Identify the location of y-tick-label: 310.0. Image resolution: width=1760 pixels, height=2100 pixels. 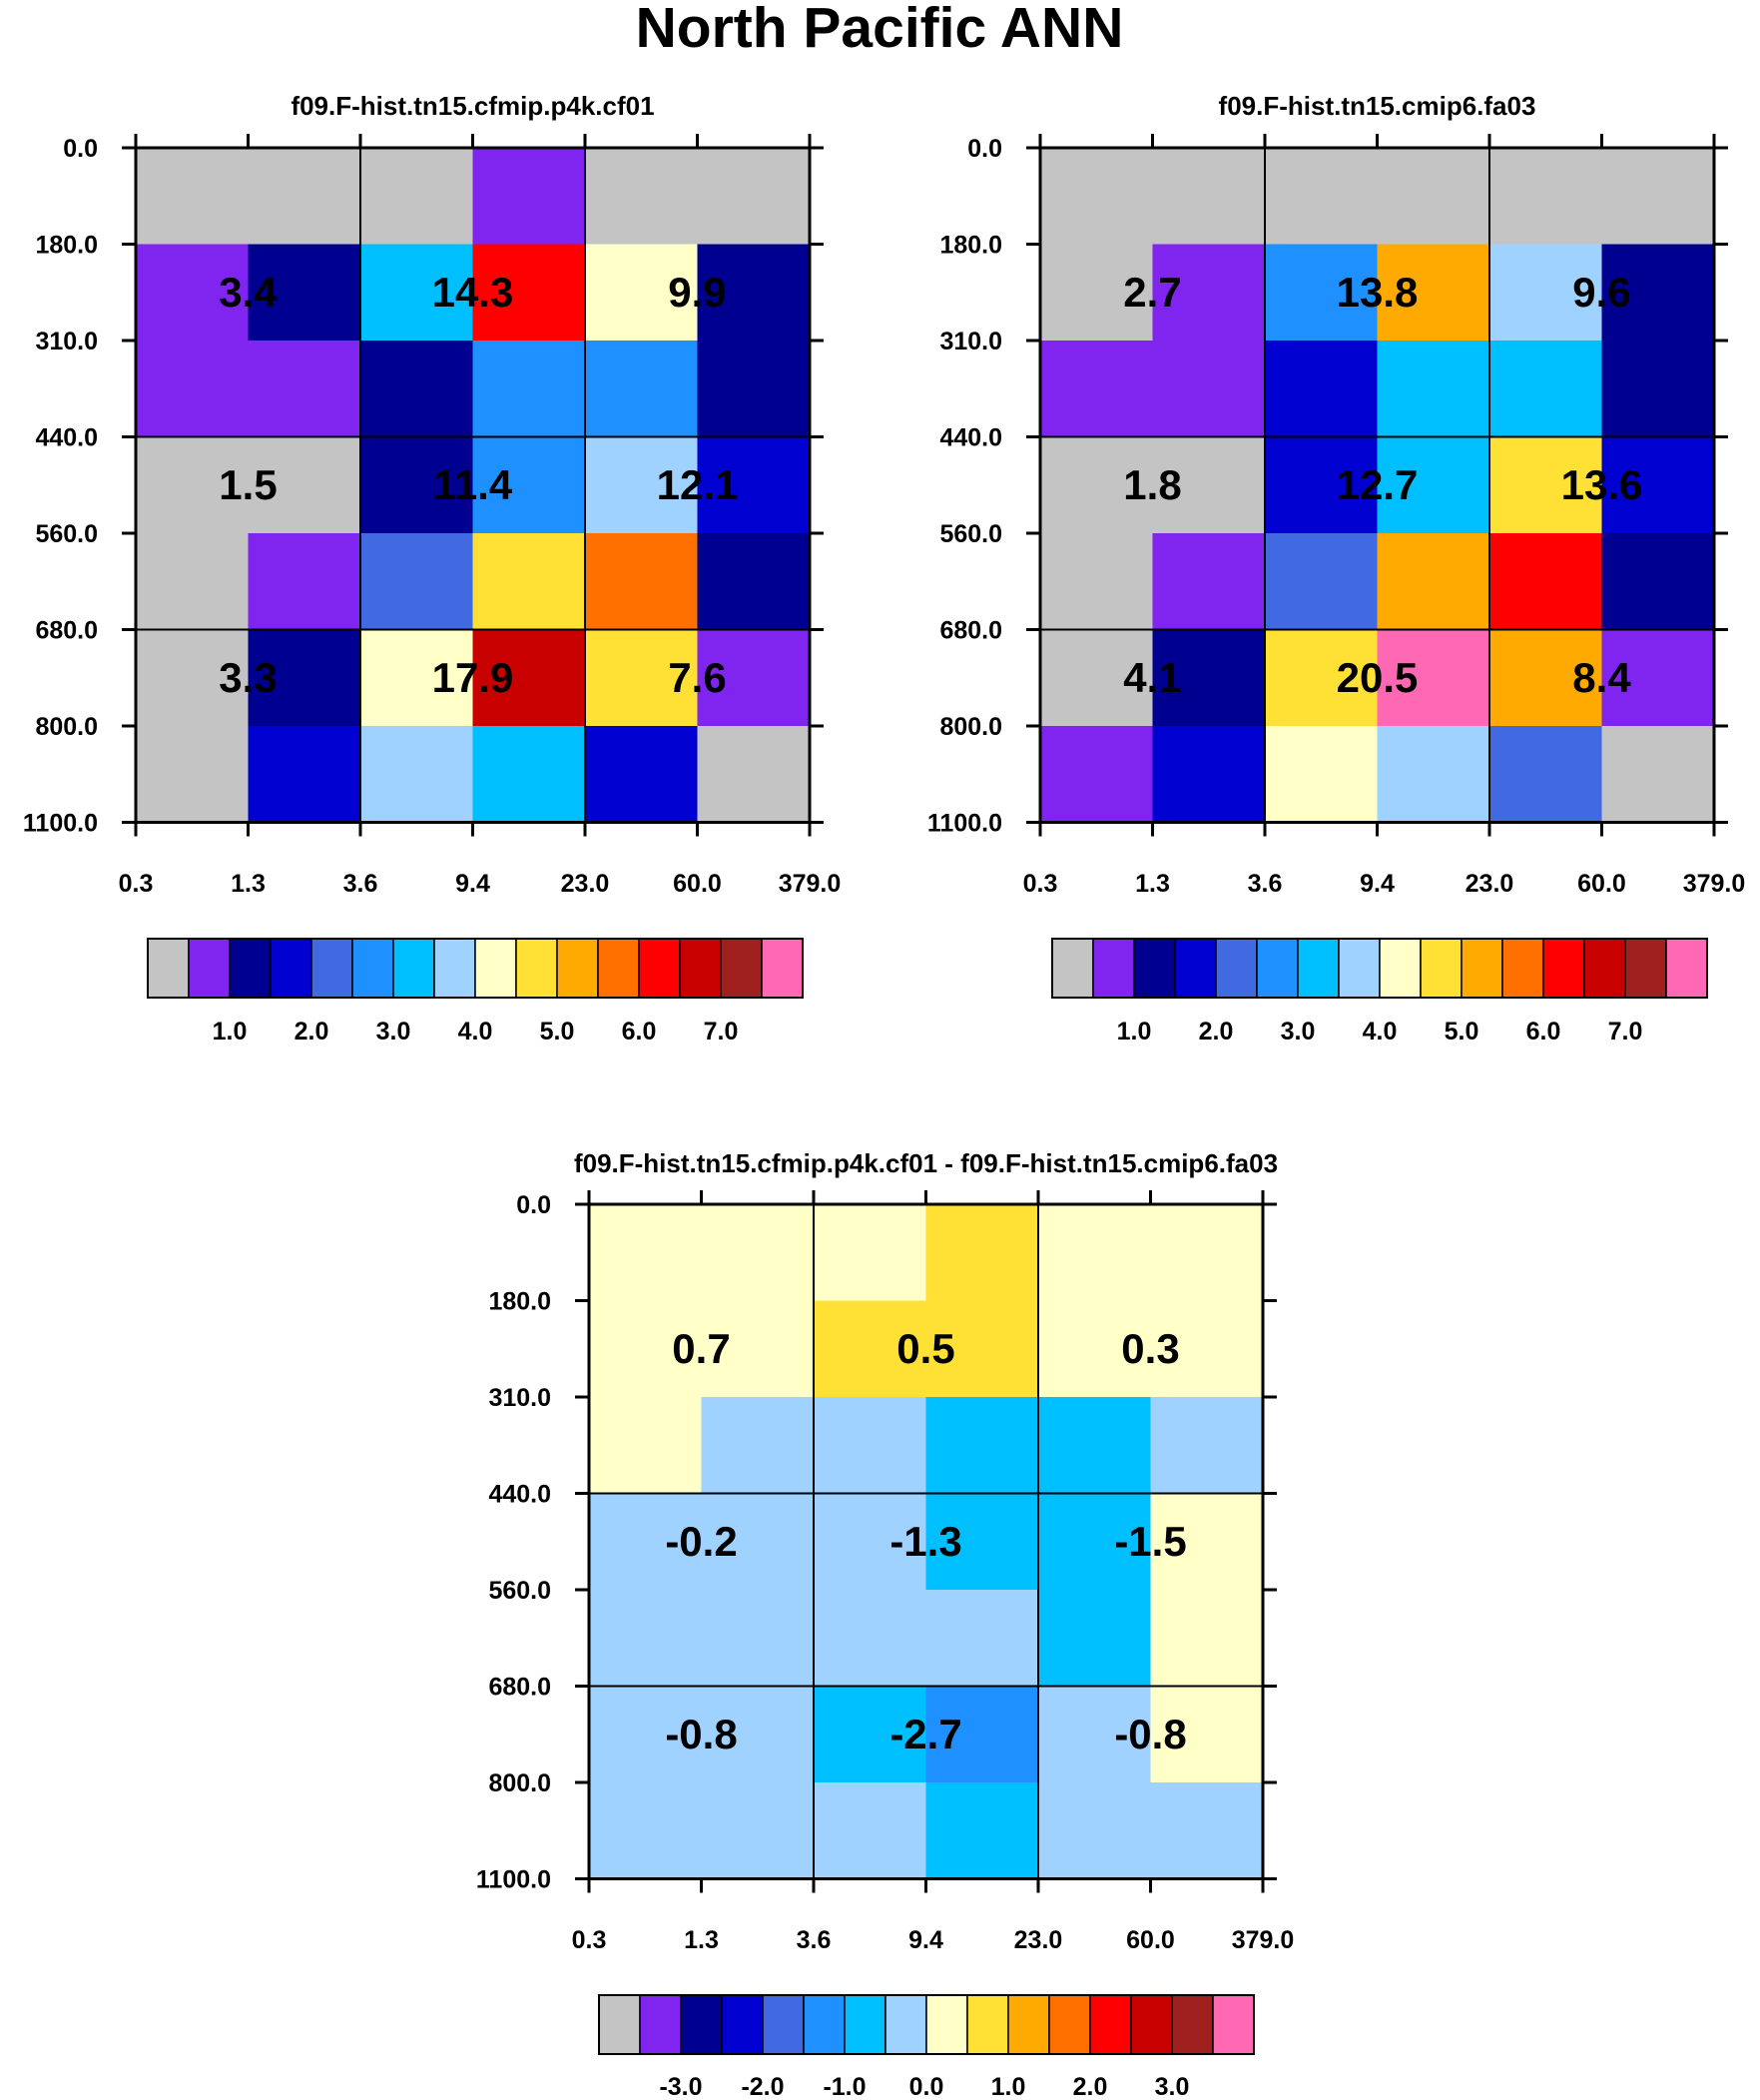
(519, 1398).